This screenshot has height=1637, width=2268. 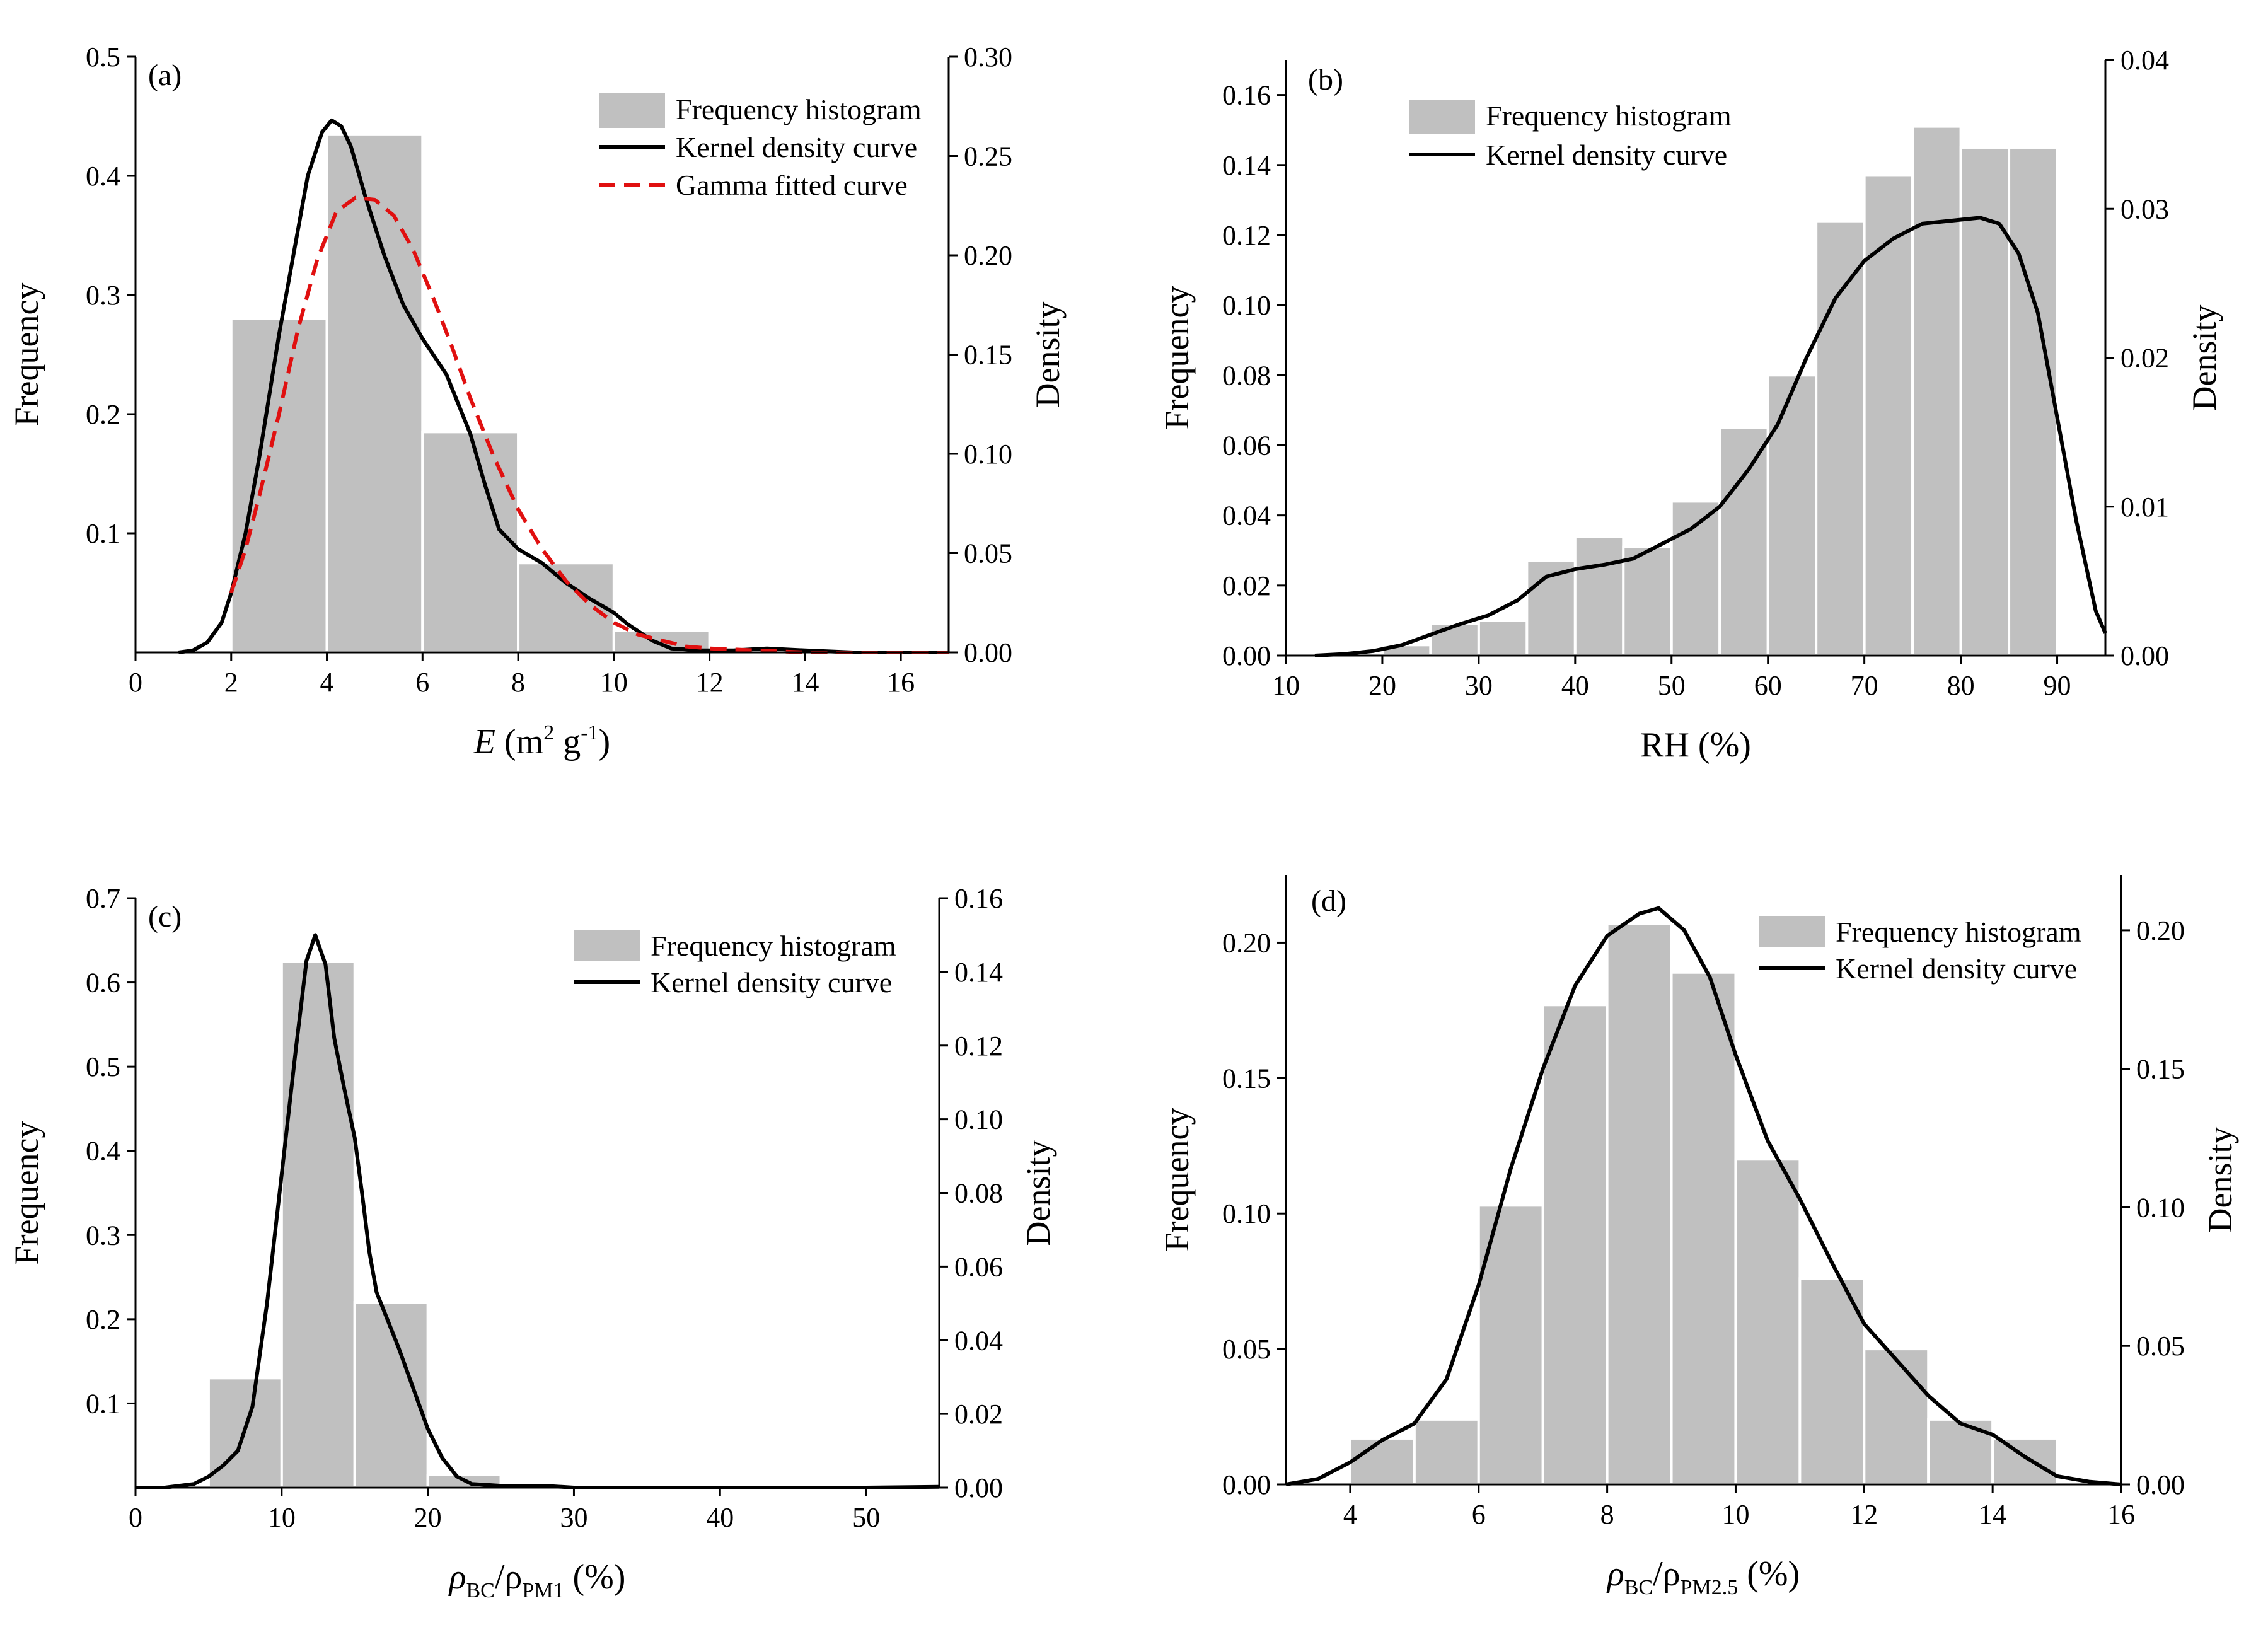 What do you see at coordinates (710, 682) in the screenshot?
I see `x-tick-label: 12` at bounding box center [710, 682].